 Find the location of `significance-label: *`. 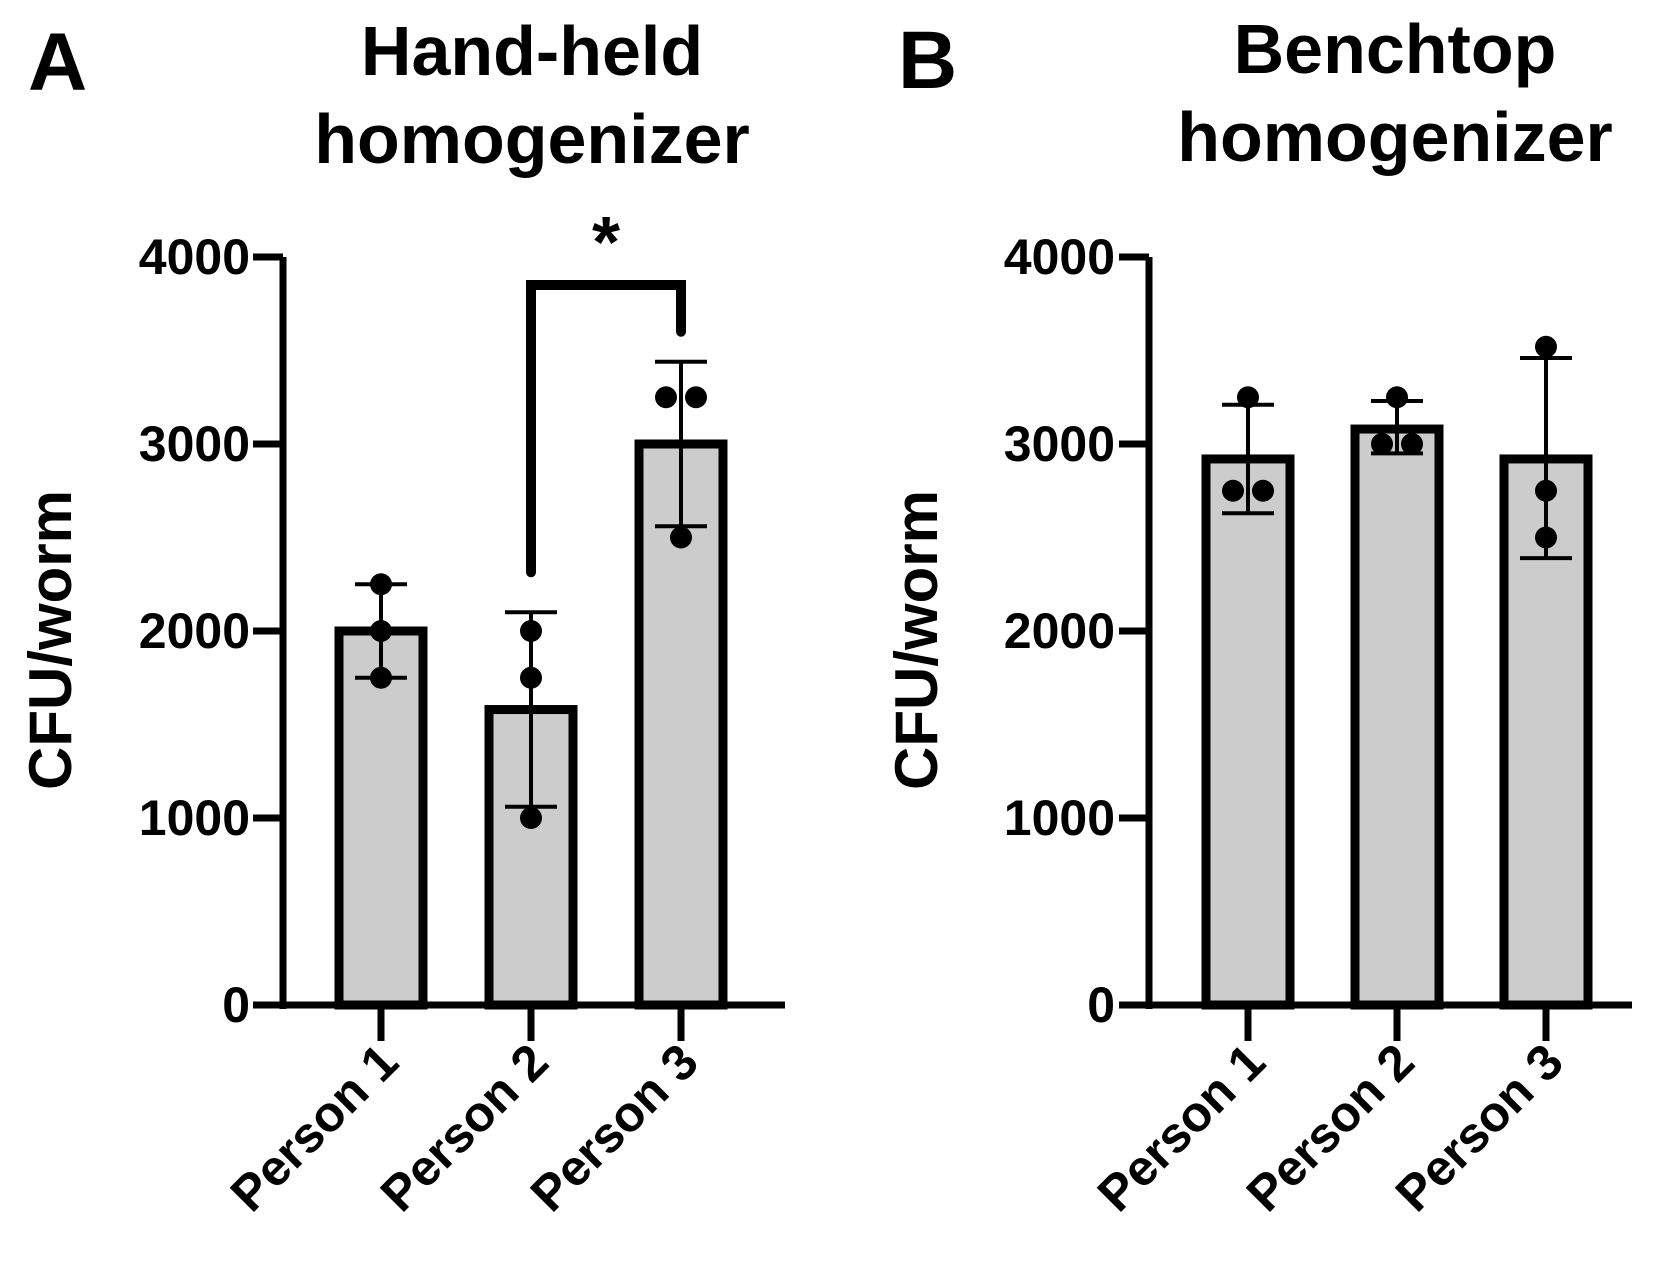

significance-label: * is located at coordinates (606, 243).